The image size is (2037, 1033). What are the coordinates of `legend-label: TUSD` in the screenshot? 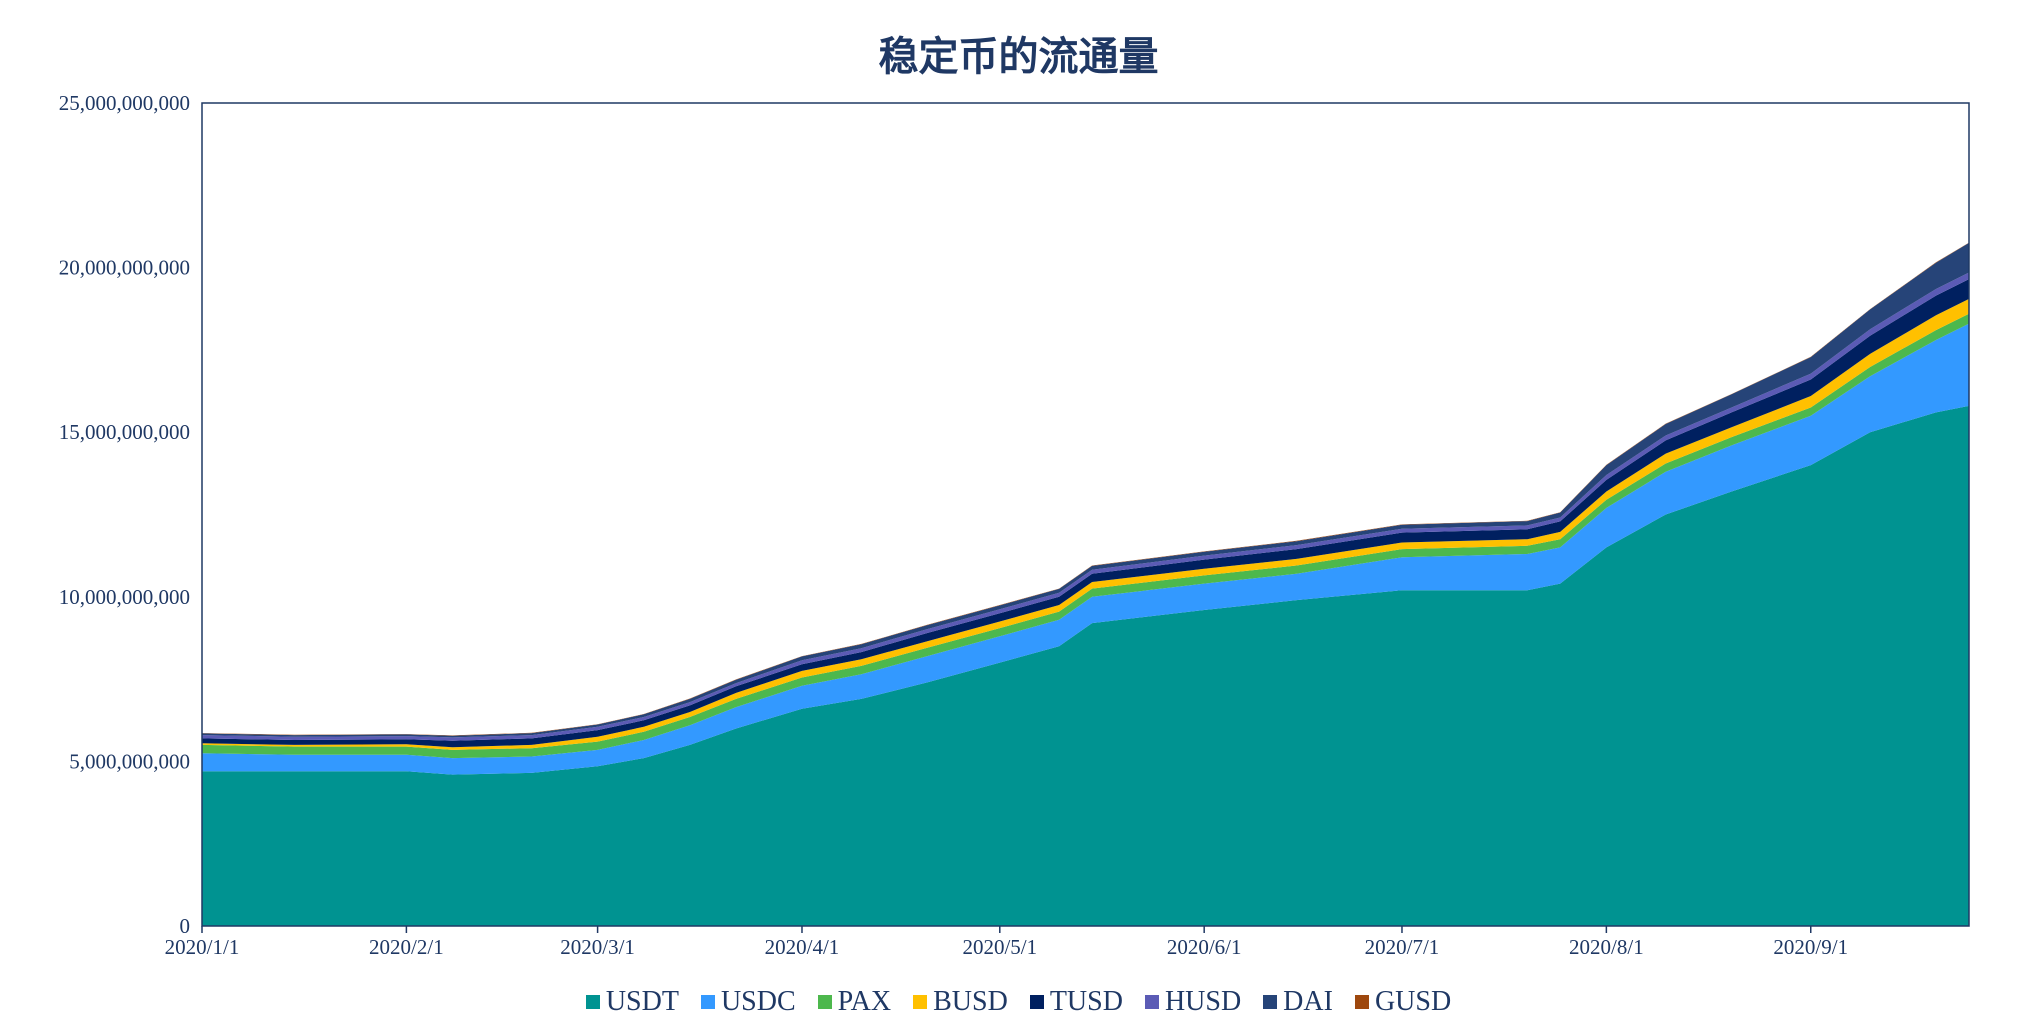 It's located at (1086, 1001).